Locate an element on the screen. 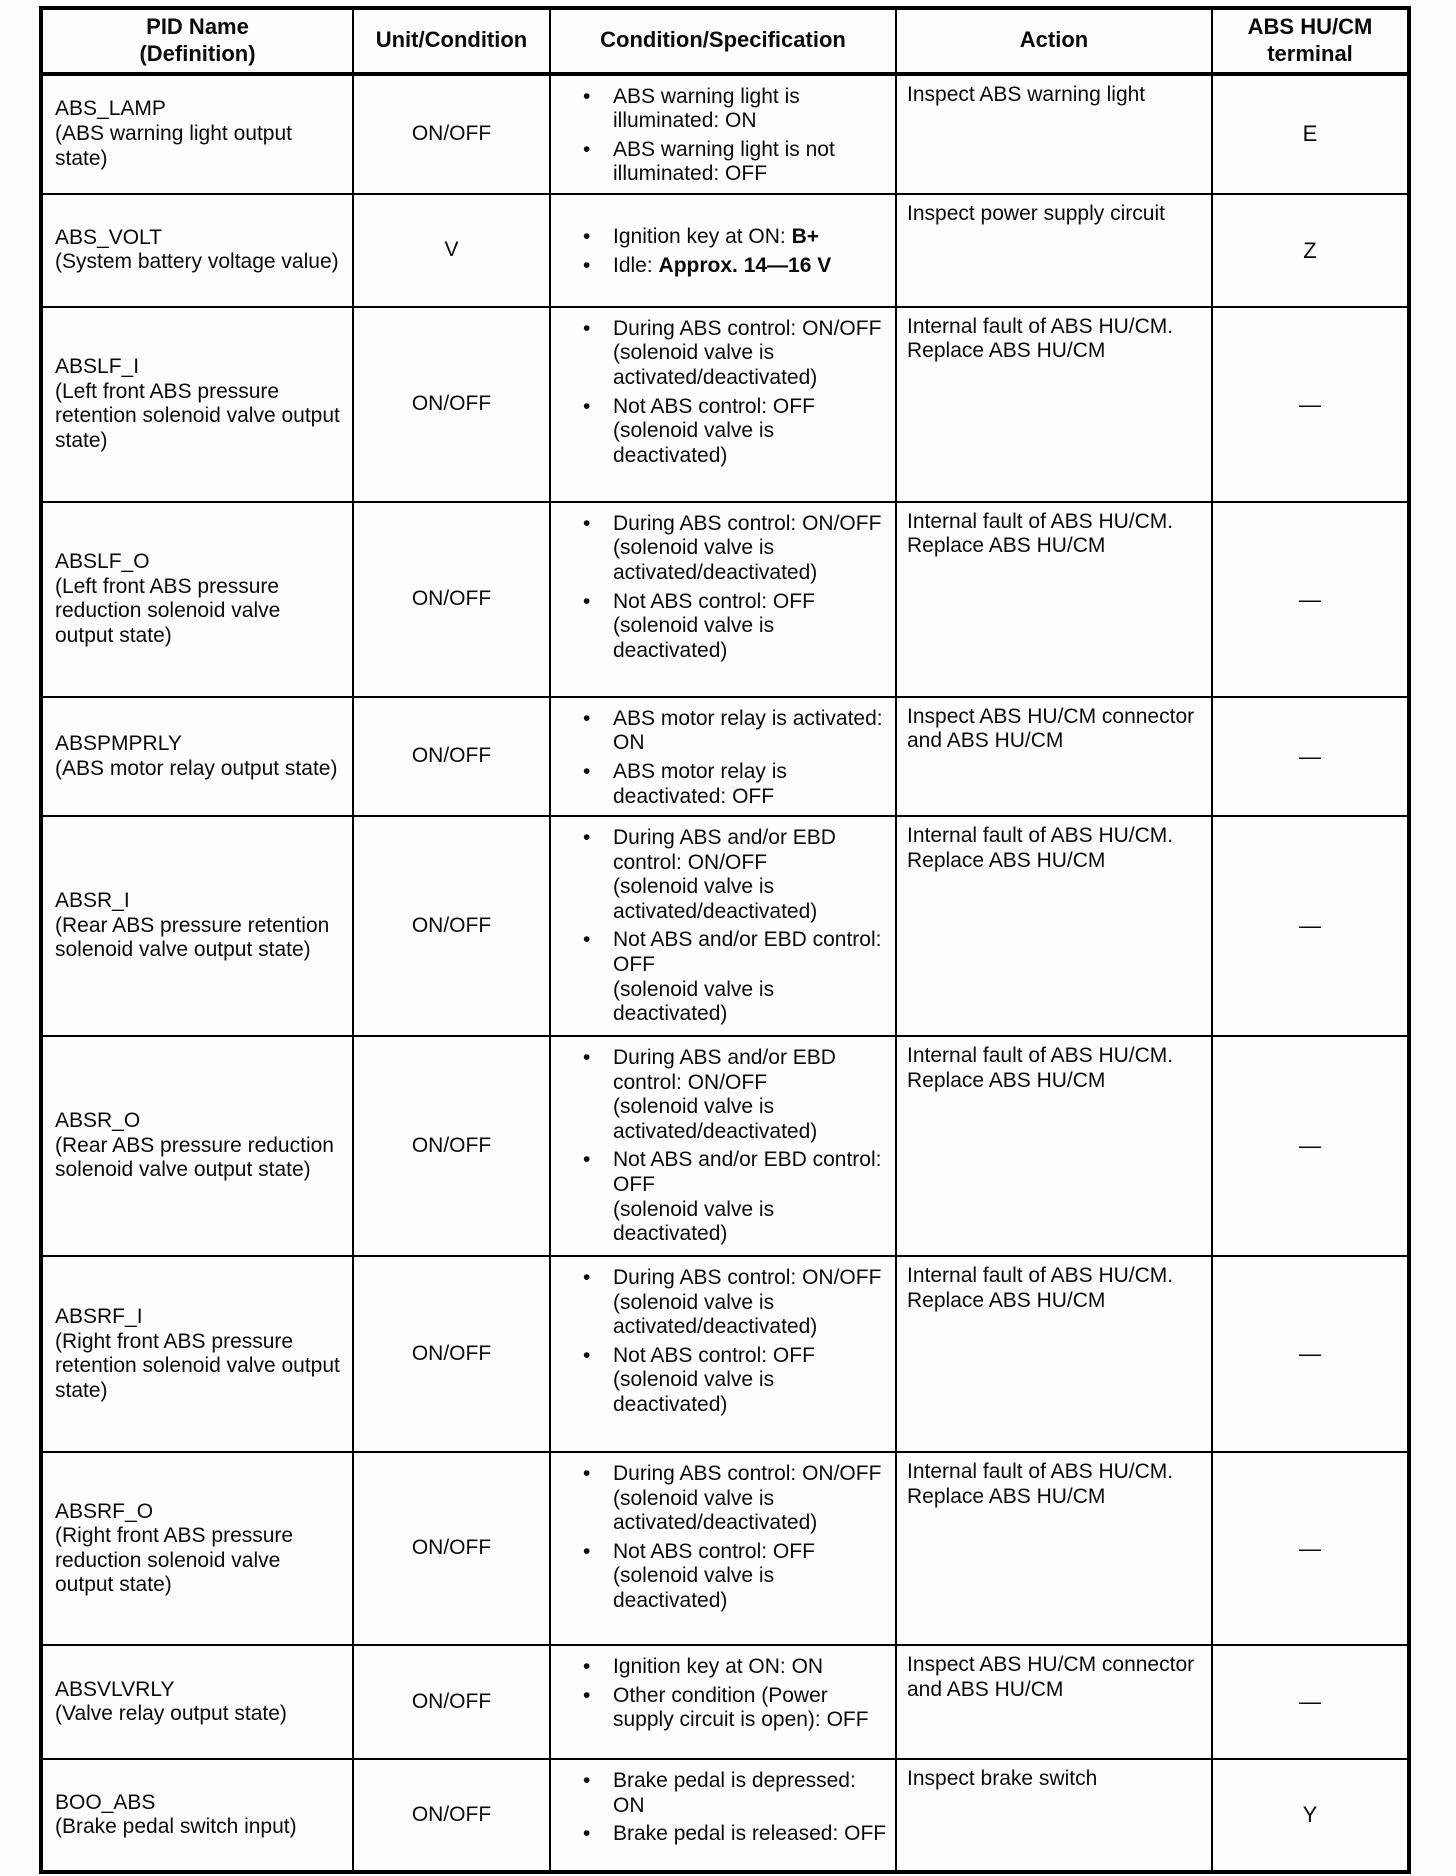 This screenshot has width=1456, height=1876. spec-bullet-item: • Brake pedal is depressed: ON is located at coordinates (736, 1793).